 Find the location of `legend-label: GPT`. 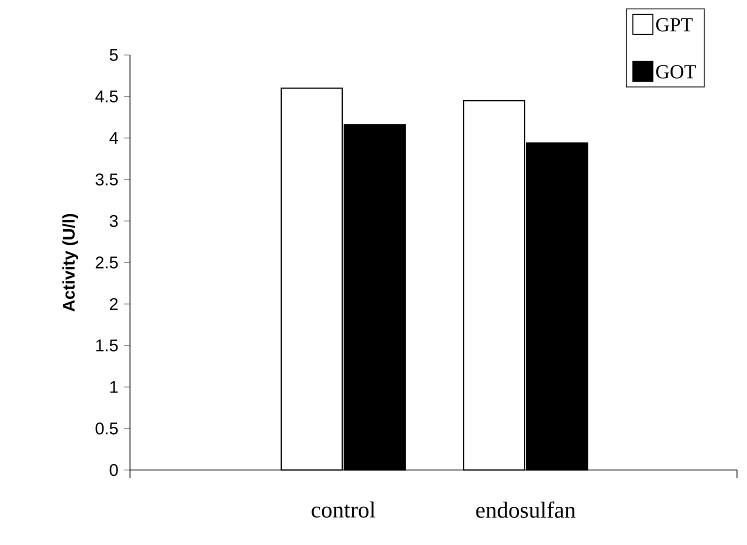

legend-label: GPT is located at coordinates (674, 25).